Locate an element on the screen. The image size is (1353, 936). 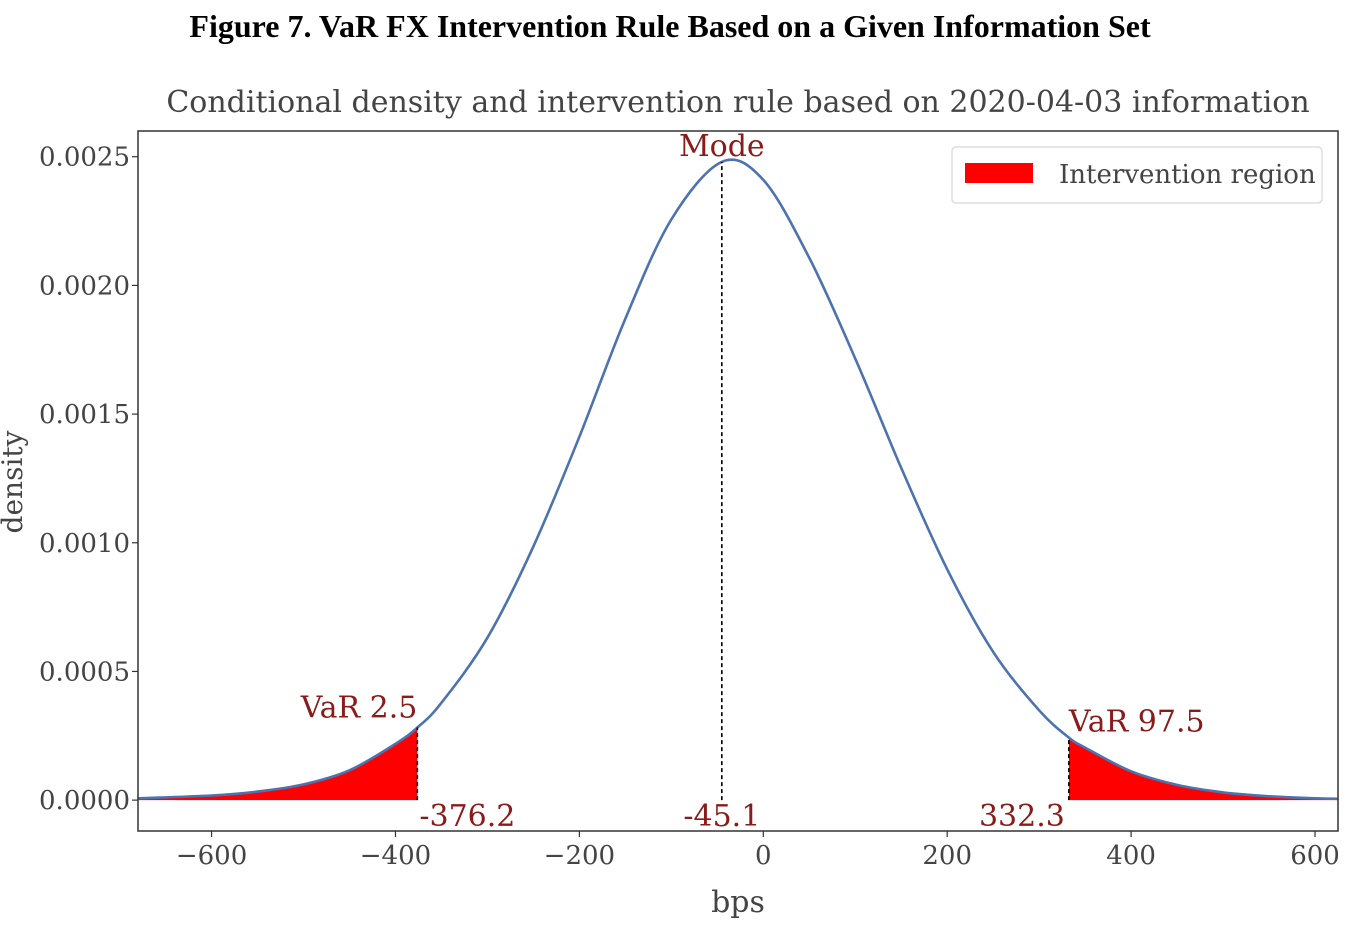
x-axis-ticks: −600 −400 −200 0 200 400 600 is located at coordinates (758, 851).